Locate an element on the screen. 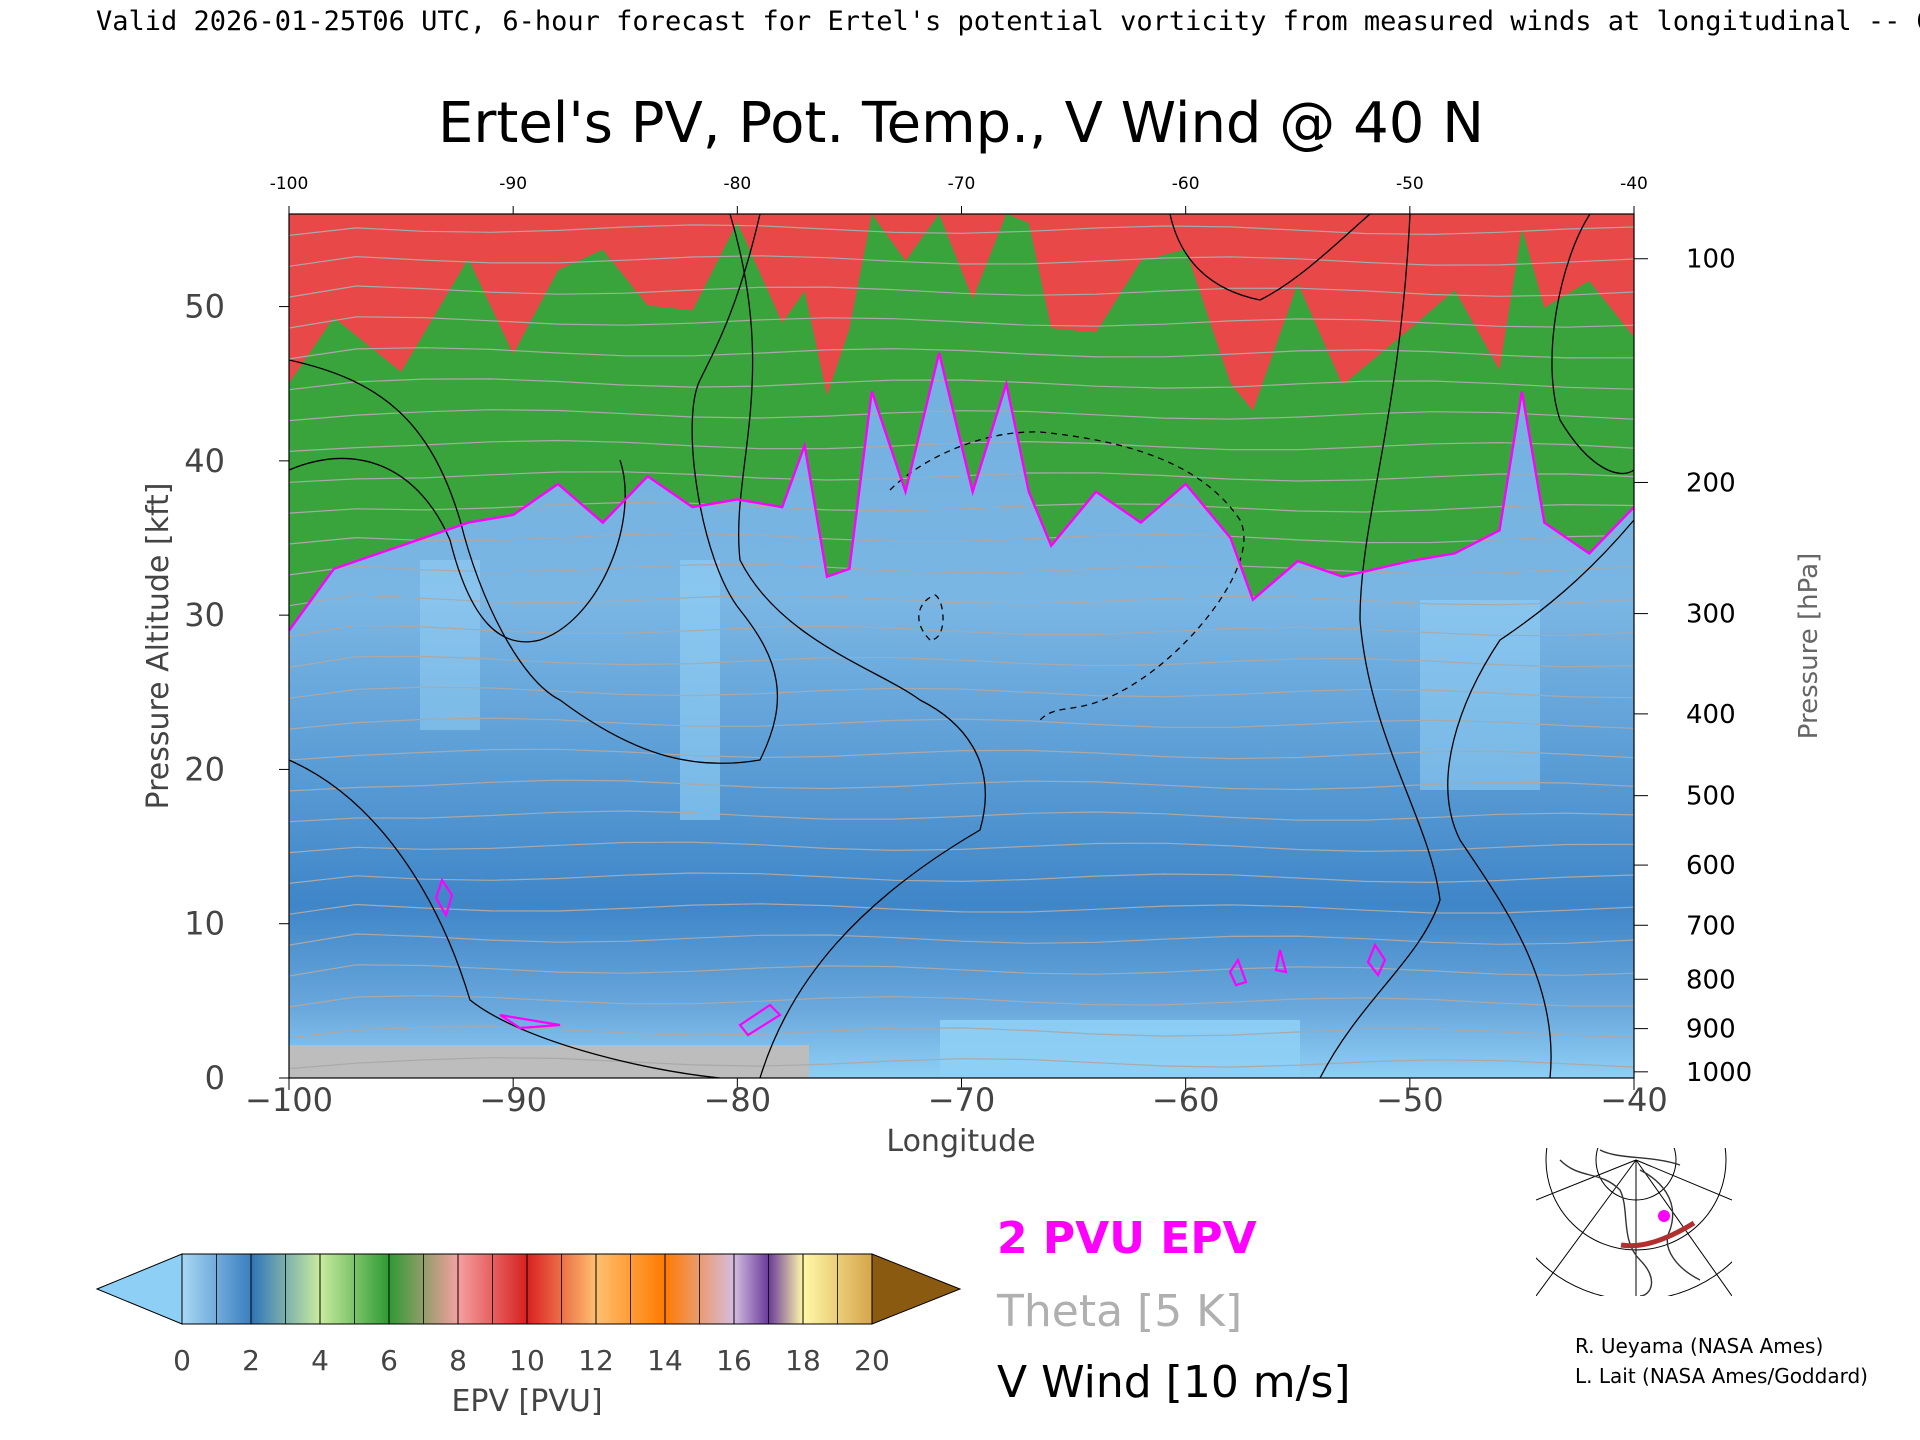 The height and width of the screenshot is (1440, 1920). legend-wind-entry: V Wind [10 m/s] is located at coordinates (1174, 1382).